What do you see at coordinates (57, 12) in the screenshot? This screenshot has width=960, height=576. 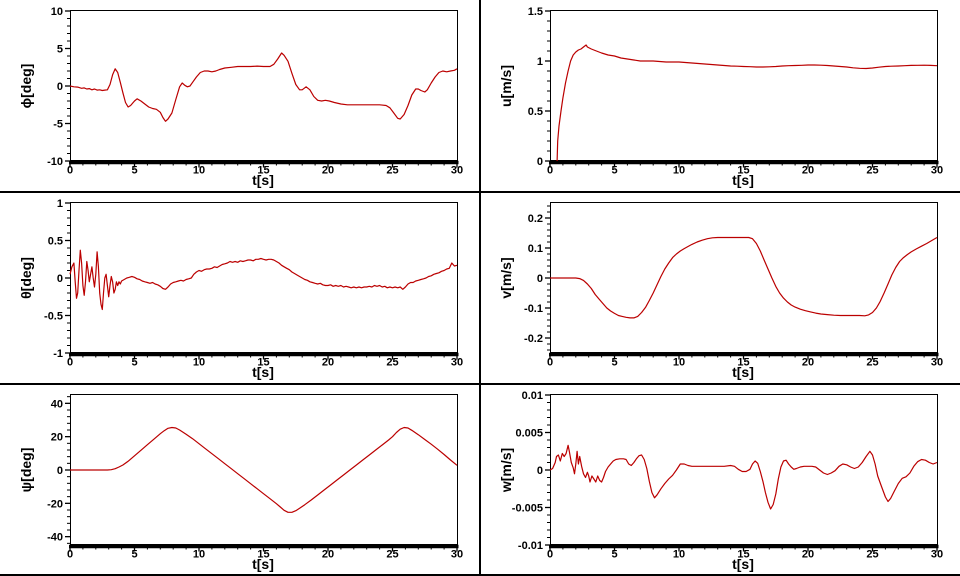 I see `y-tick-label: 10` at bounding box center [57, 12].